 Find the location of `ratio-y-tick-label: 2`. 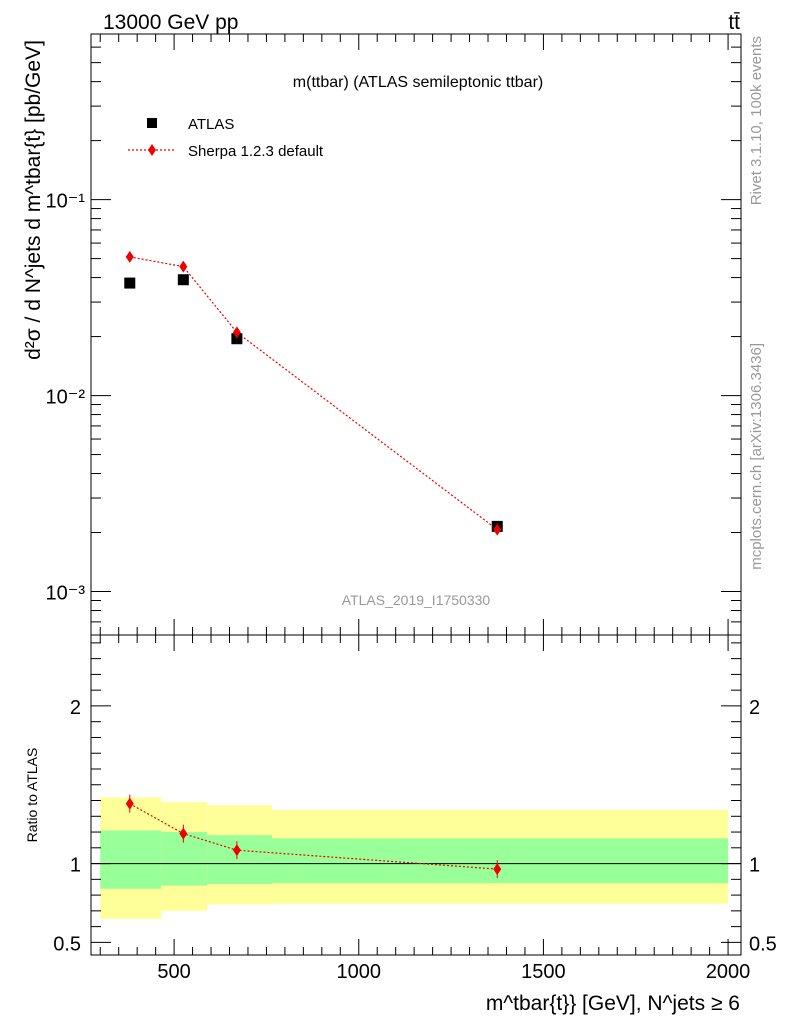

ratio-y-tick-label: 2 is located at coordinates (75, 708).